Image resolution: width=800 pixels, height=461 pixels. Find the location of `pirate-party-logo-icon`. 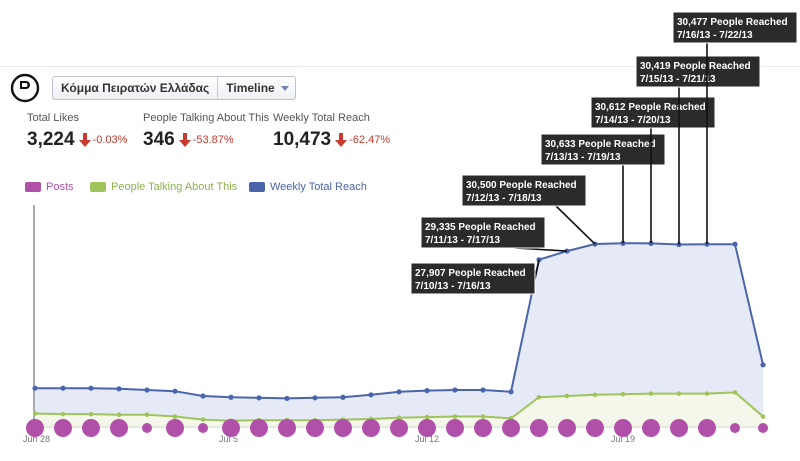

pirate-party-logo-icon is located at coordinates (25, 88).